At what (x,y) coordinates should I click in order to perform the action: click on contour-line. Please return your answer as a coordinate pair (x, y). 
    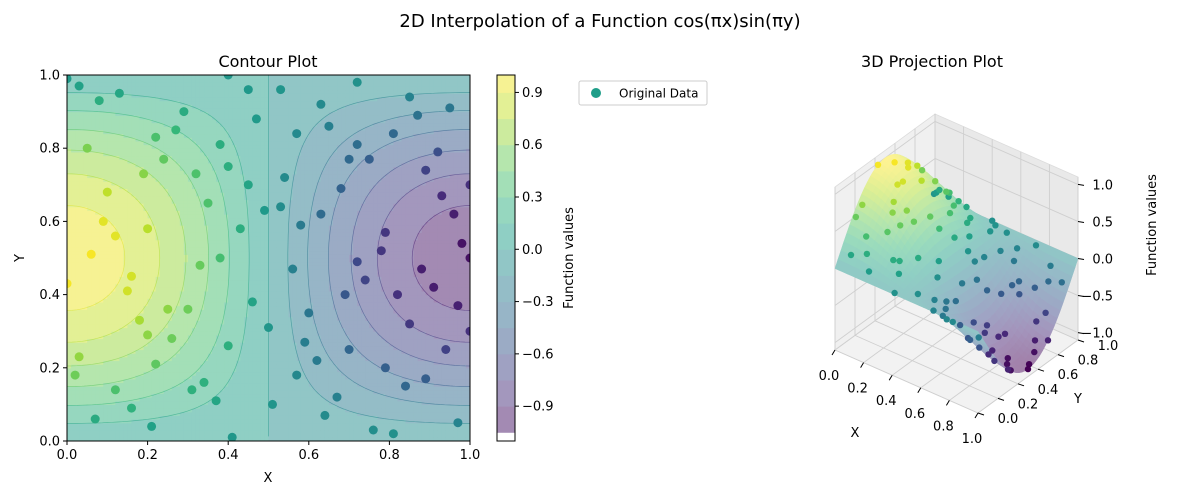
    Looking at the image, I should click on (148, 258).